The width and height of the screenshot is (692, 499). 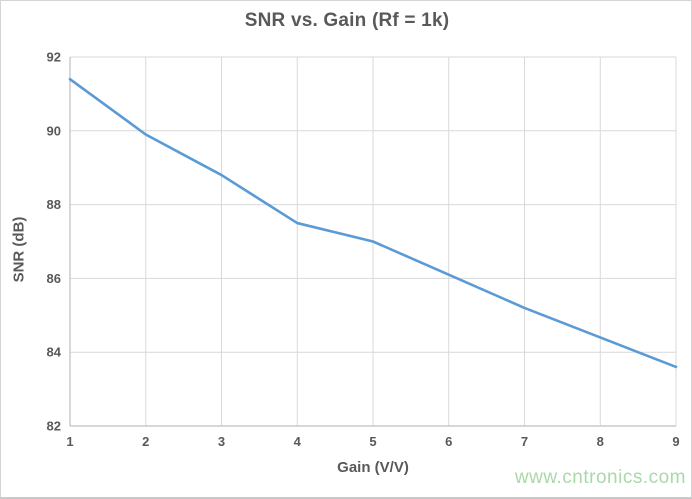 I want to click on x-axis-title: Gain (V/V), so click(x=373, y=467).